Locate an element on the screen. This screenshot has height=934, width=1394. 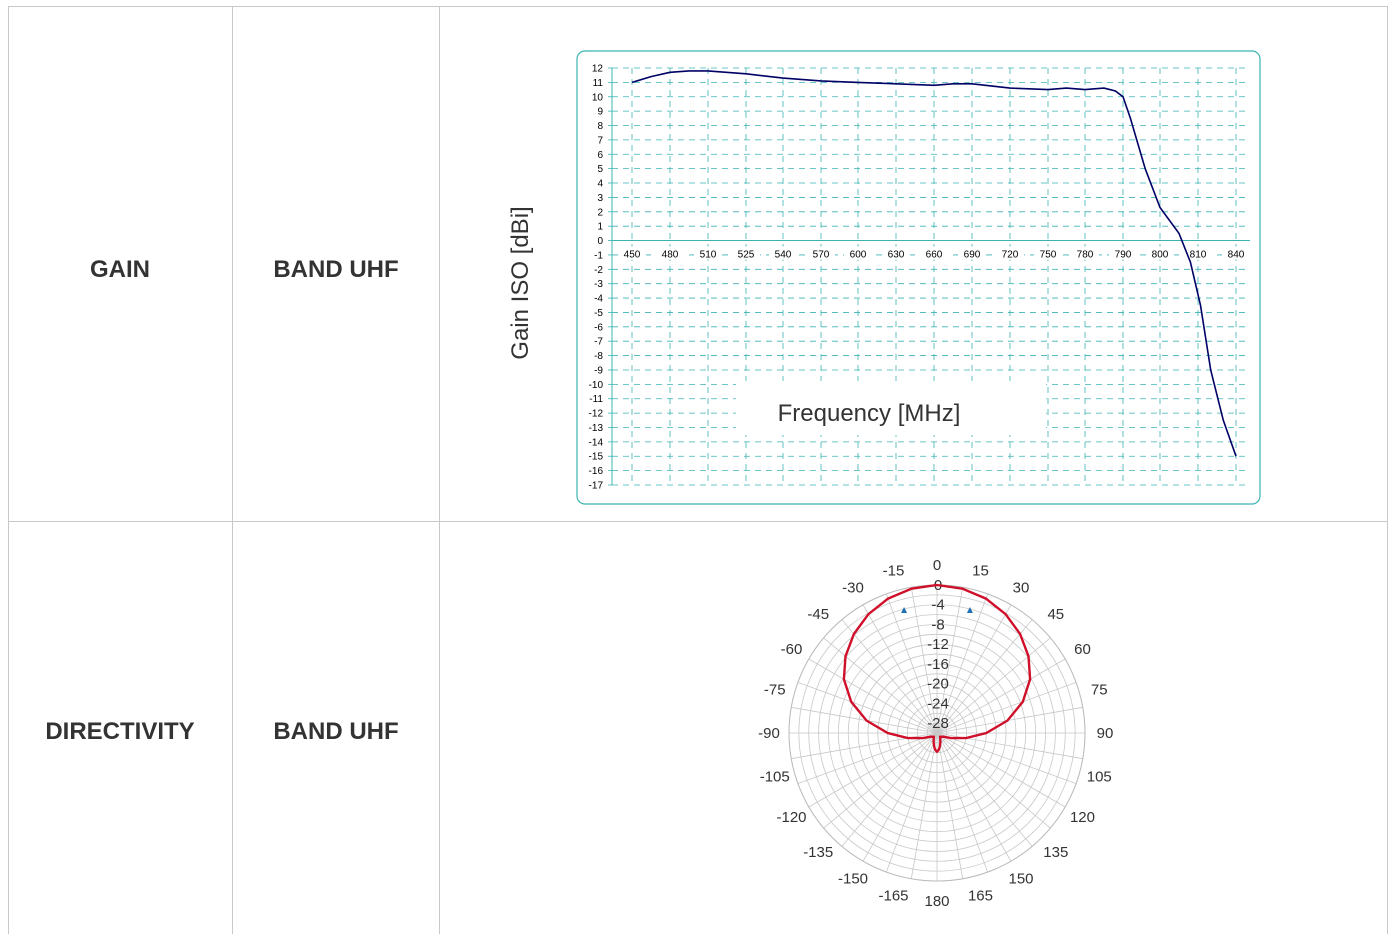
polar-radial-label: -4 is located at coordinates (937, 605).